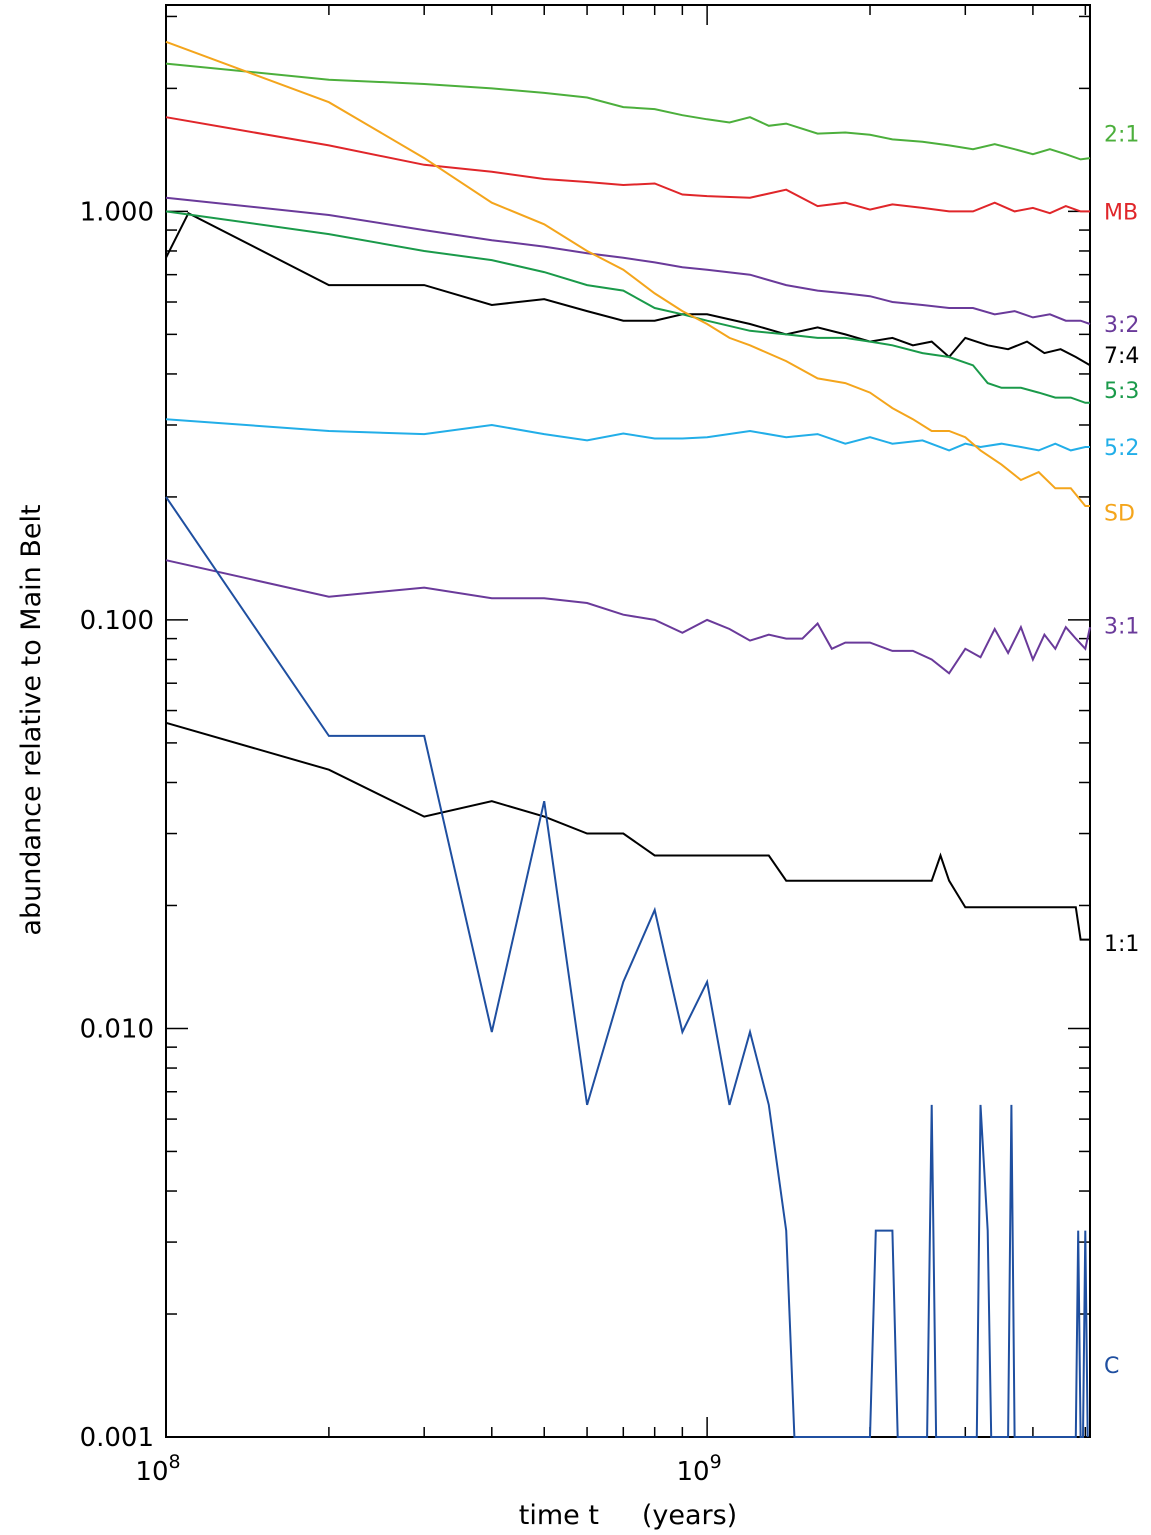  What do you see at coordinates (1121, 212) in the screenshot?
I see `series-label-MB: MB` at bounding box center [1121, 212].